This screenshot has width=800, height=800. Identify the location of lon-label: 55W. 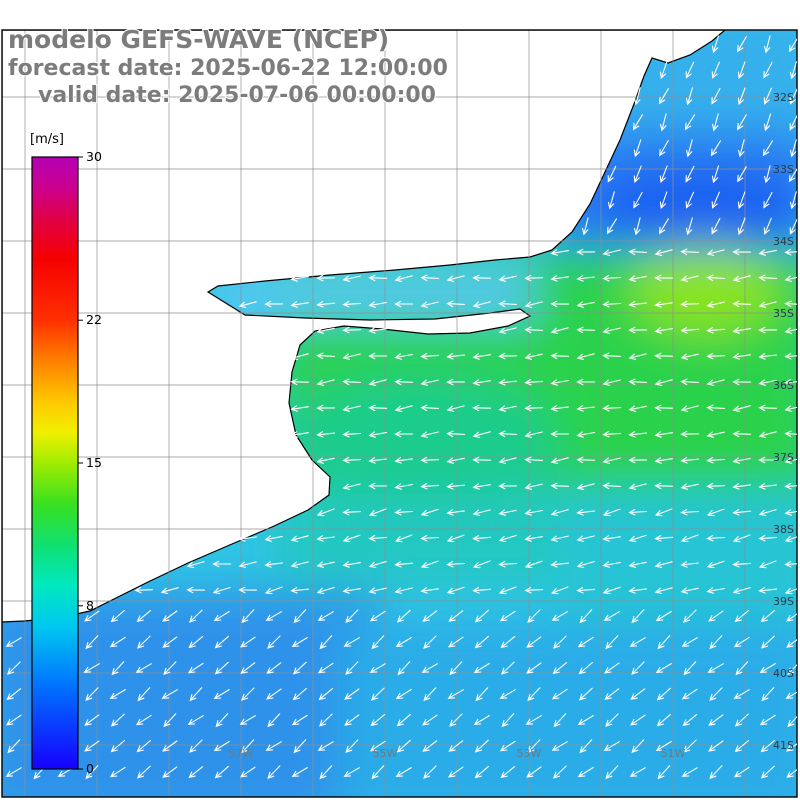
(385, 753).